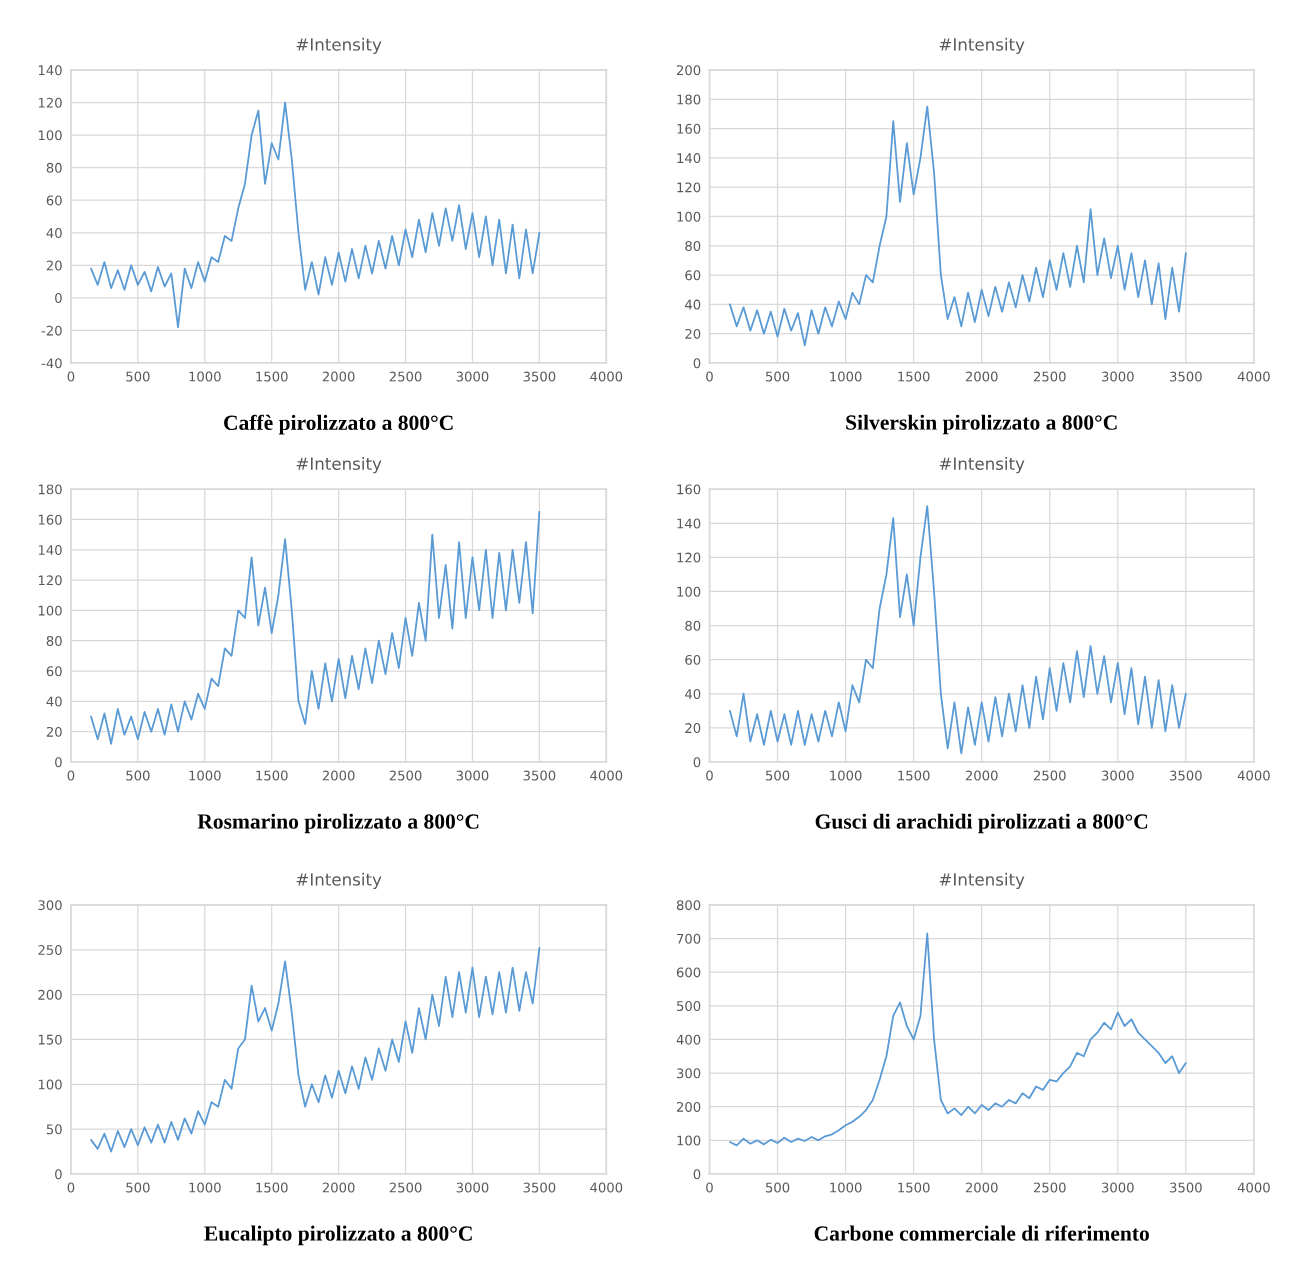  What do you see at coordinates (688, 70) in the screenshot?
I see `y-tick-label: 200` at bounding box center [688, 70].